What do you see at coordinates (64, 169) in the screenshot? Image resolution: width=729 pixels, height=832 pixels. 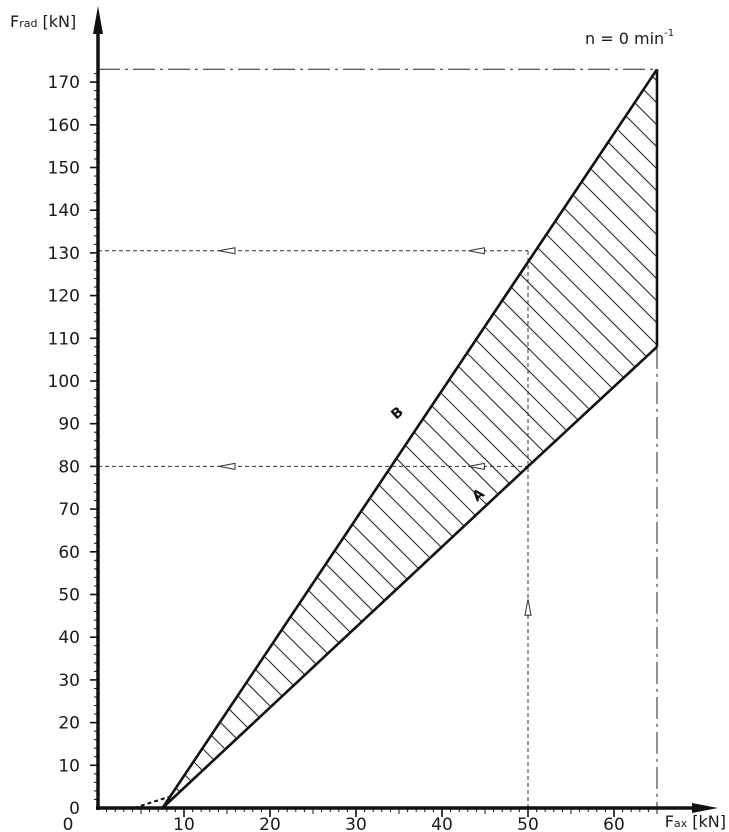 I see `y-tick-label: 150` at bounding box center [64, 169].